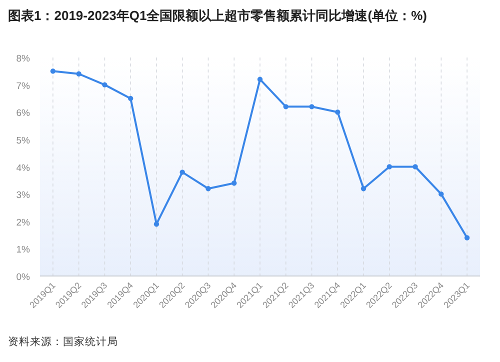 The image size is (500, 362). Describe the element at coordinates (23, 86) in the screenshot. I see `y-tick-label: 7%` at that location.